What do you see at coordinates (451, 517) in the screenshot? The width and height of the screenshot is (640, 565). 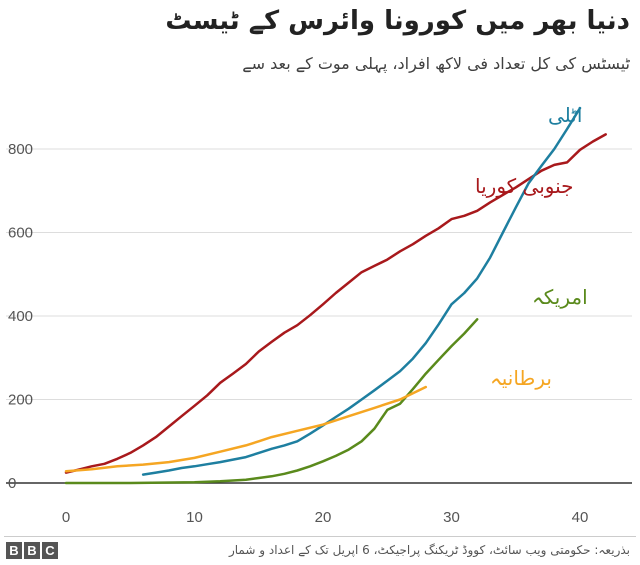 I see `x-tick-label: 30` at bounding box center [451, 517].